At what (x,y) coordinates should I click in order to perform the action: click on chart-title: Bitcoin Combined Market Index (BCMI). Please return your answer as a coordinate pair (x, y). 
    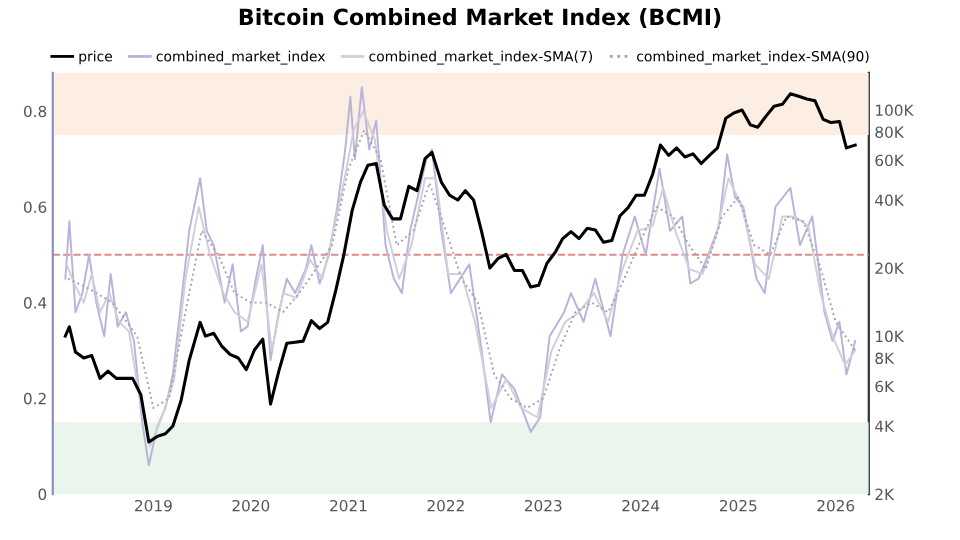
    Looking at the image, I should click on (480, 18).